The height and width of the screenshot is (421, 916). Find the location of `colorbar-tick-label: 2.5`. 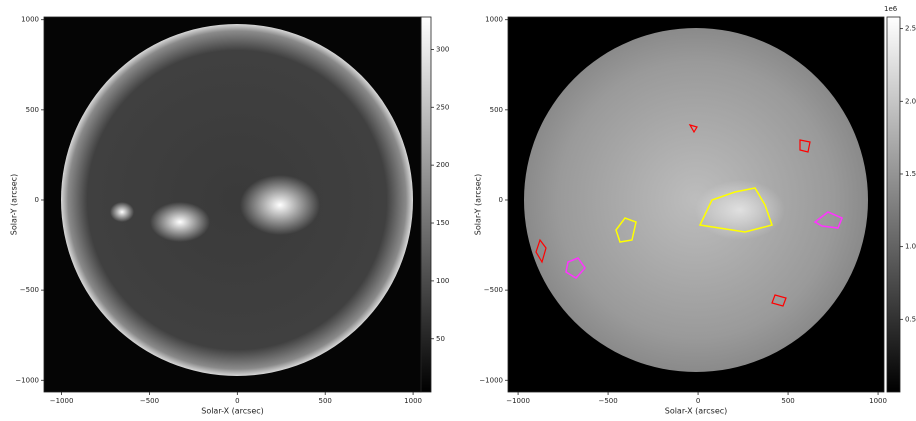

colorbar-tick-label: 2.5 is located at coordinates (910, 29).